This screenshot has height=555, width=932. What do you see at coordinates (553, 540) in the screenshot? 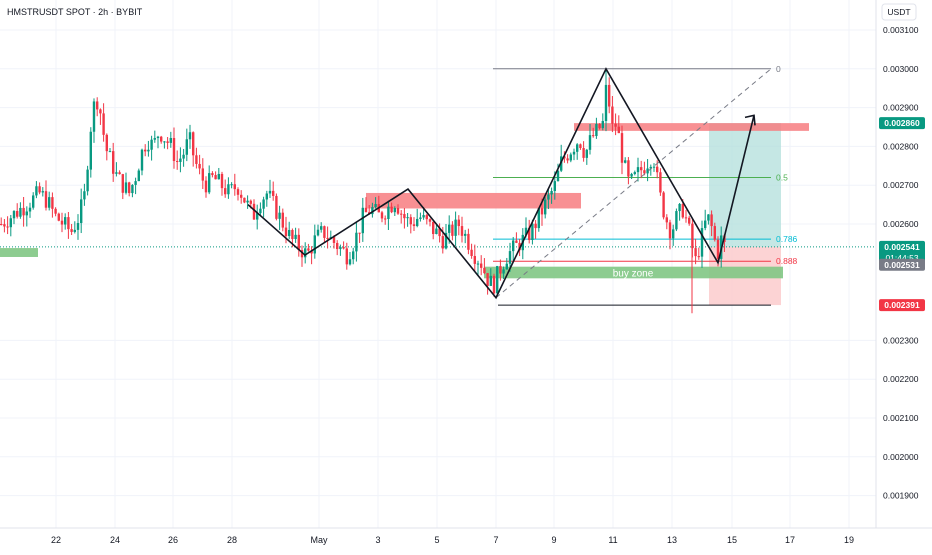
I see `time-tick-label: 9` at bounding box center [553, 540].